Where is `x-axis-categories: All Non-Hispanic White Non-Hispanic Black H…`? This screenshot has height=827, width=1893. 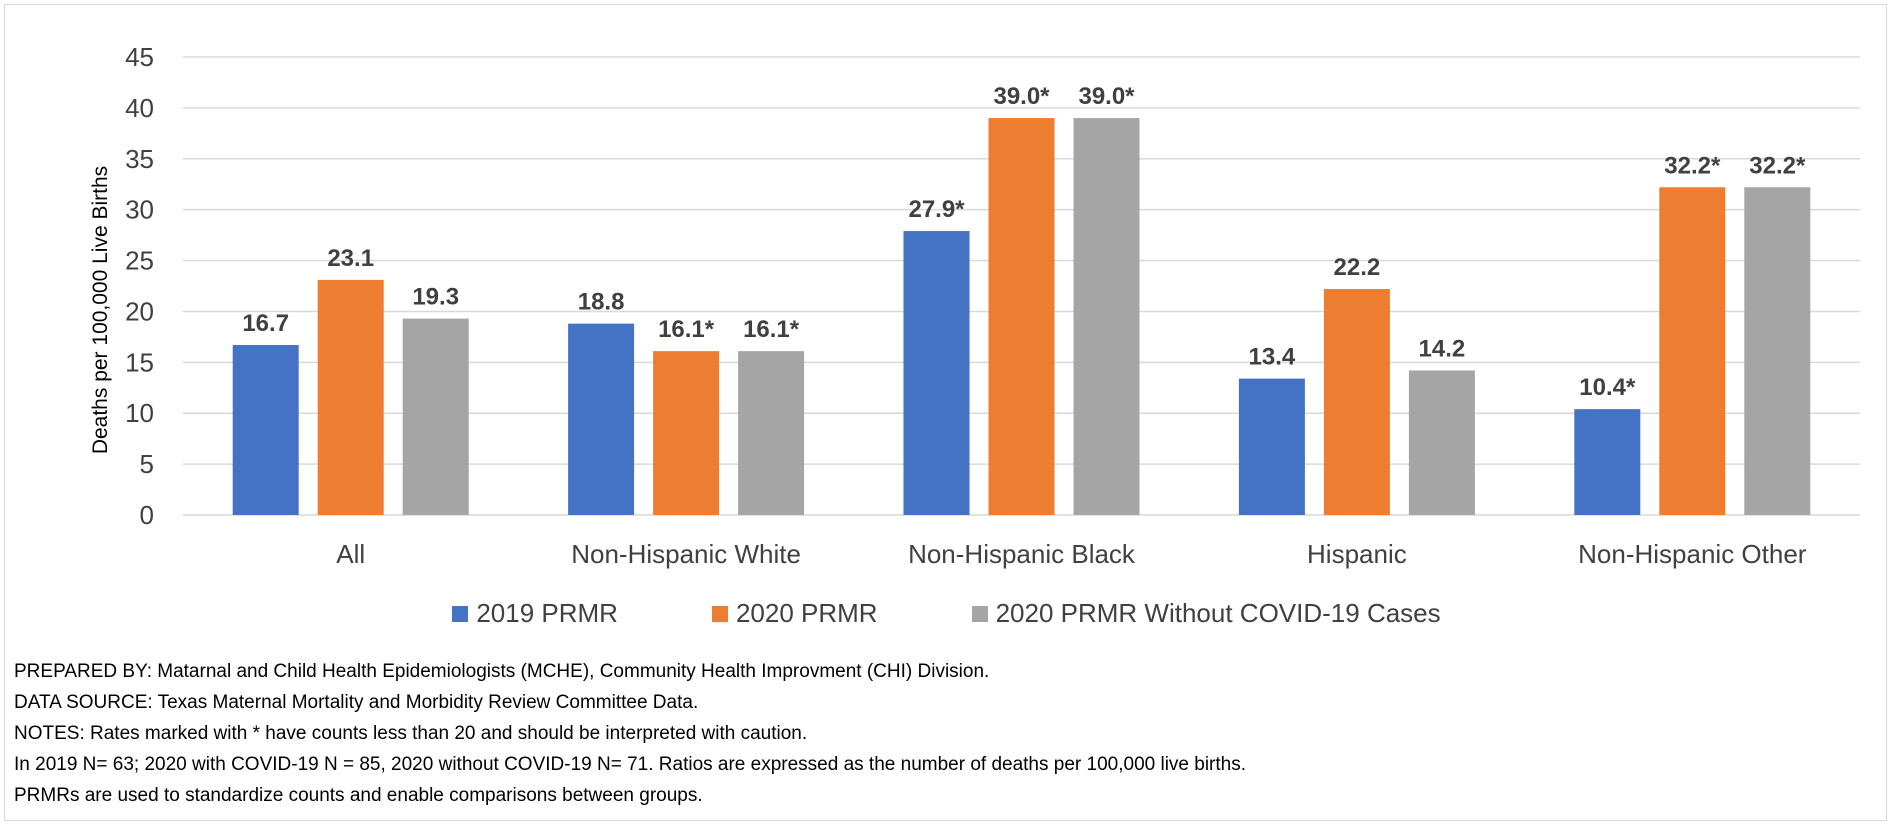
x-axis-categories: All Non-Hispanic White Non-Hispanic Black H… is located at coordinates (1071, 554).